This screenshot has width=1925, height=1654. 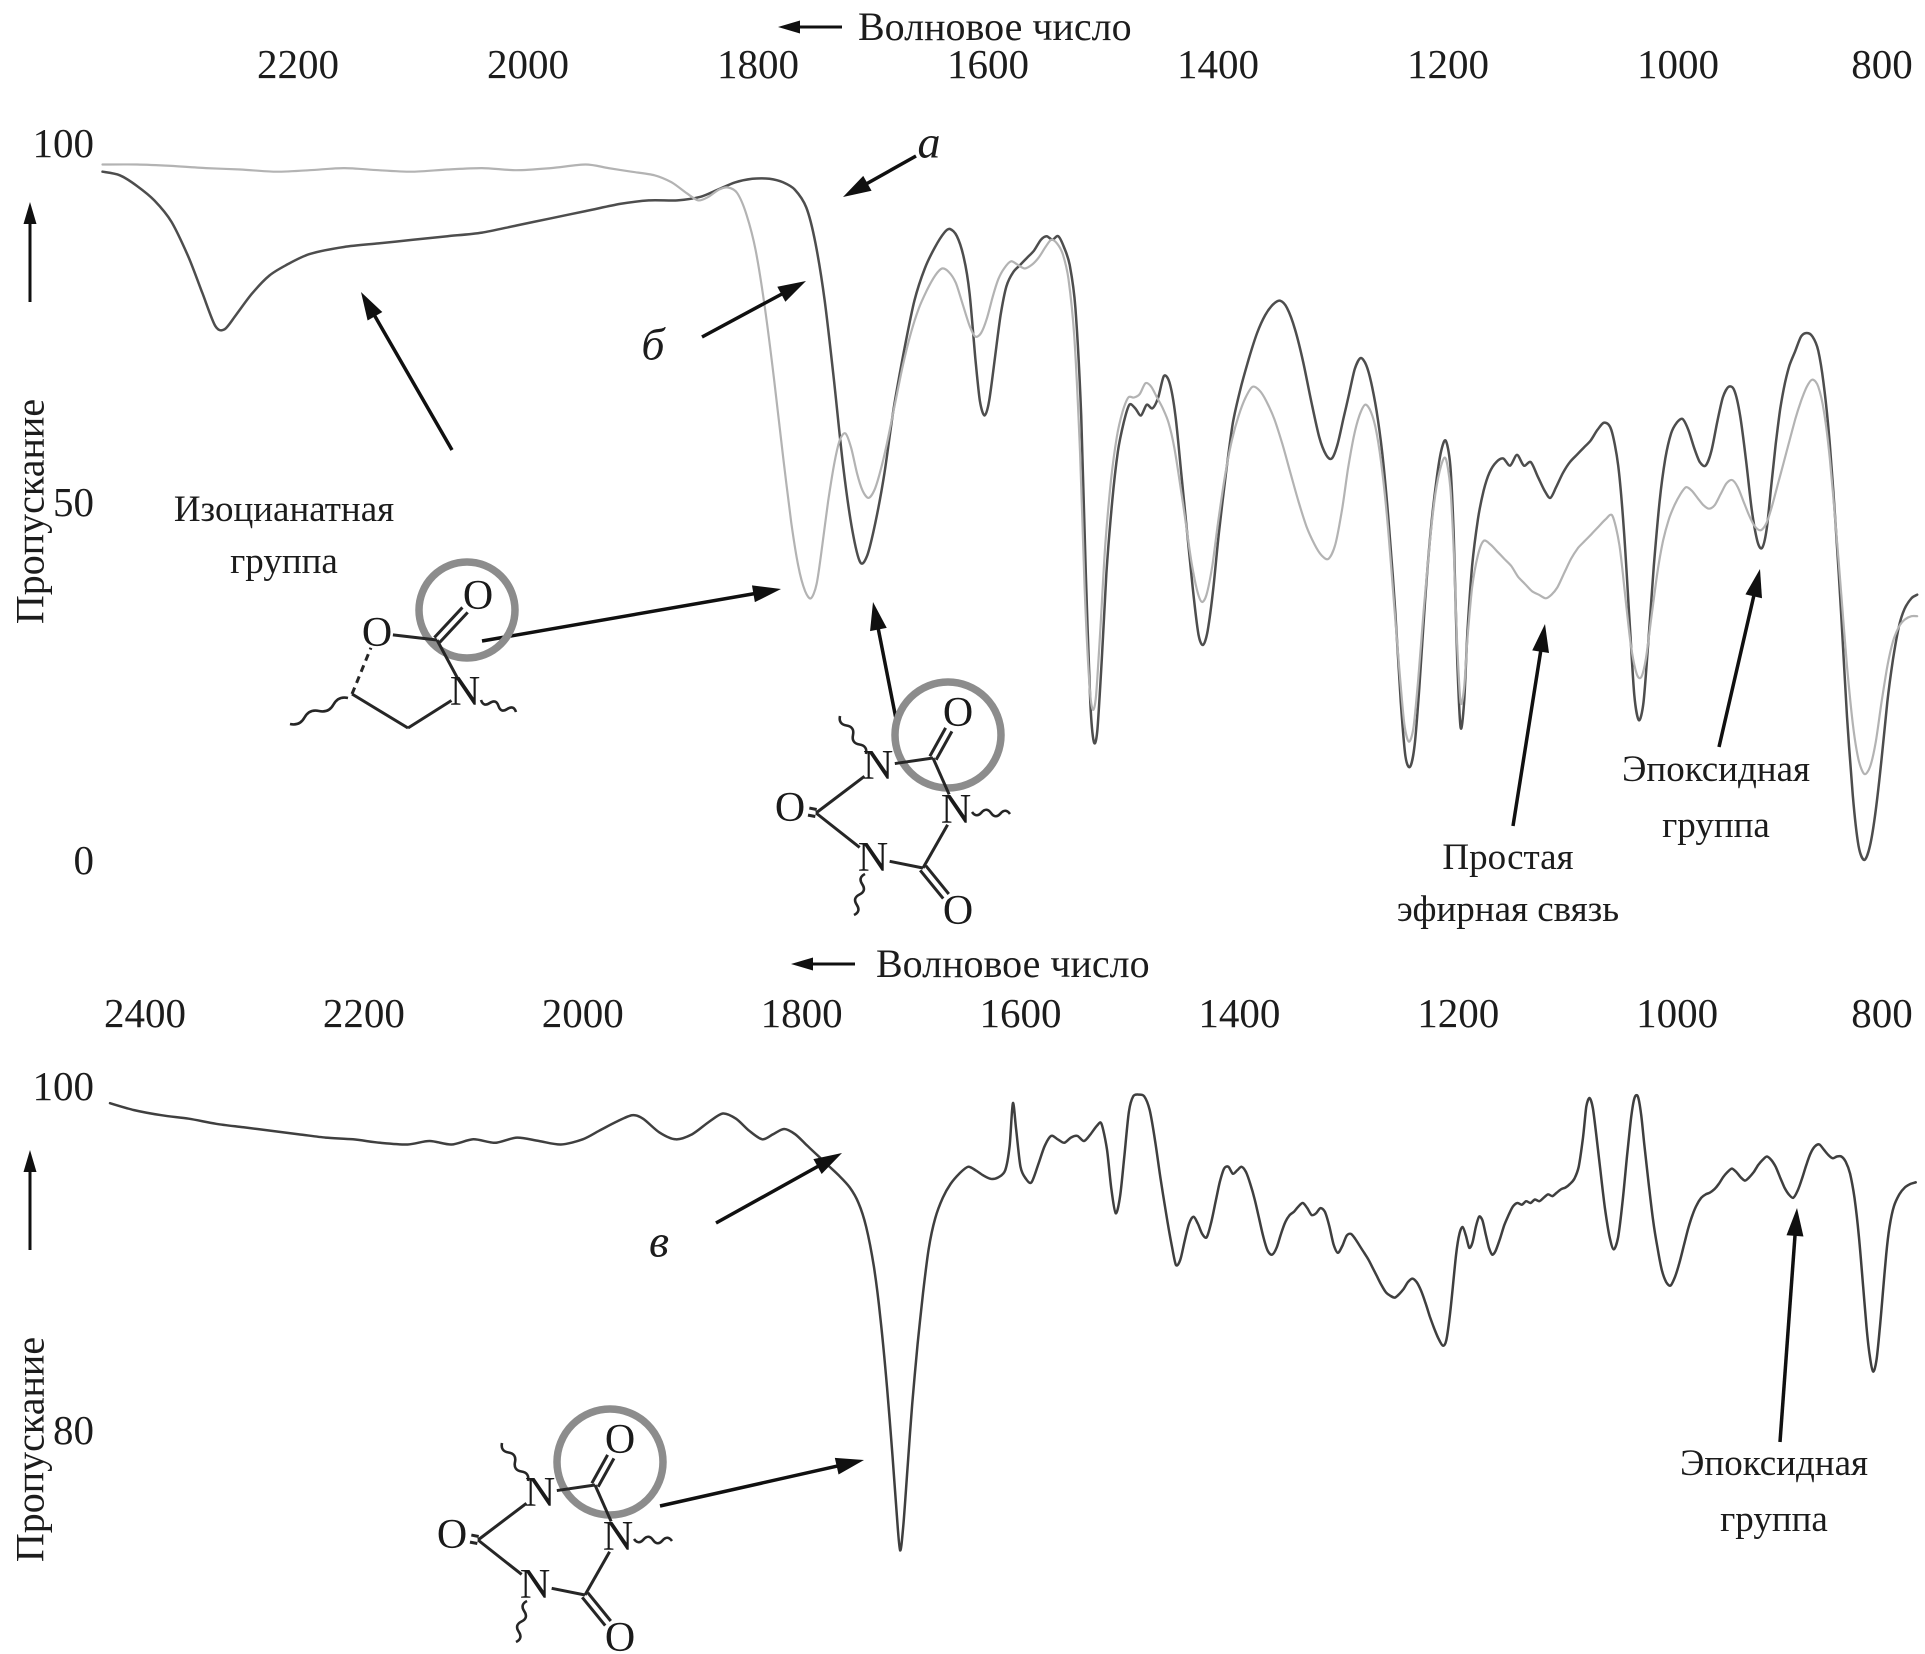 I want to click on curve-v-arrow, so click(x=778, y=1189).